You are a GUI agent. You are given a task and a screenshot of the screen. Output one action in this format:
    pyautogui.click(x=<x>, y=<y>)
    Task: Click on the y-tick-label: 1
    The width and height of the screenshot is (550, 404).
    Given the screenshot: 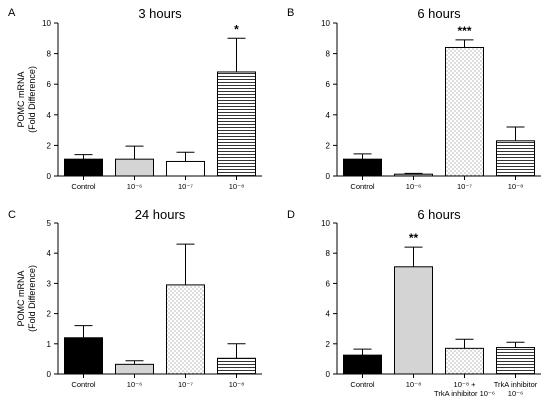 What is the action you would take?
    pyautogui.click(x=49, y=344)
    